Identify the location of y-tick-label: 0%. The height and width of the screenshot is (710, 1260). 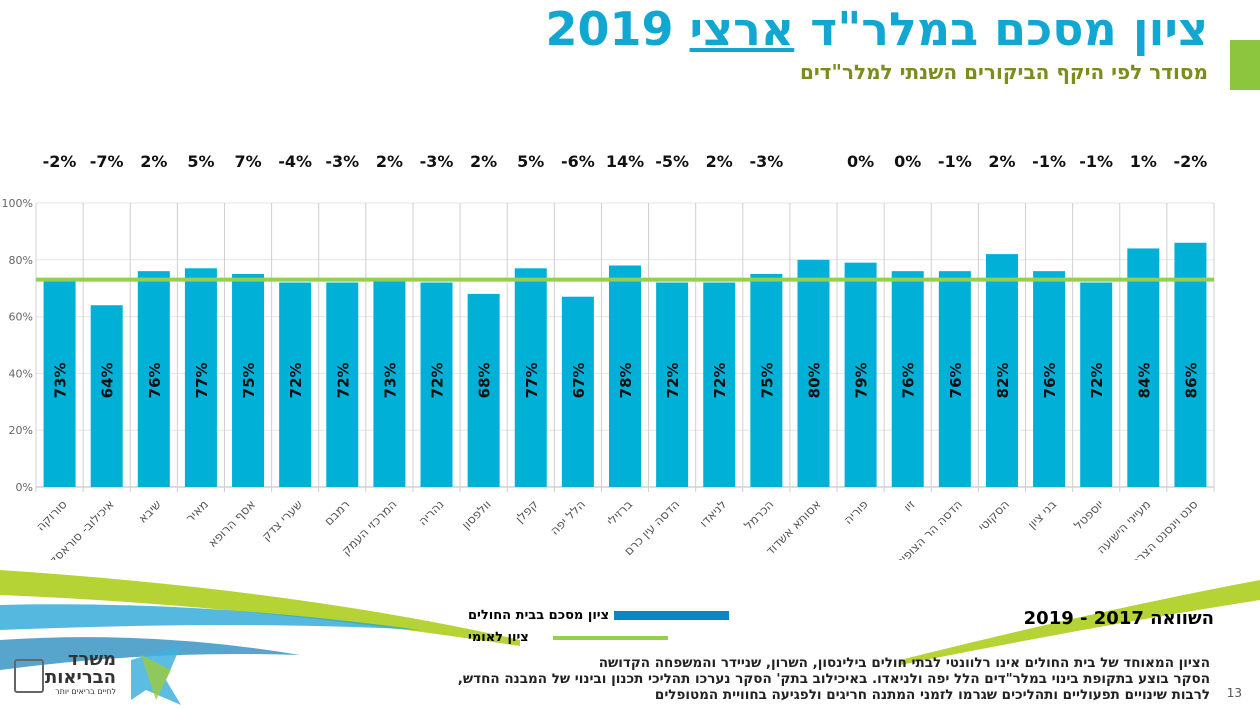
(24, 487).